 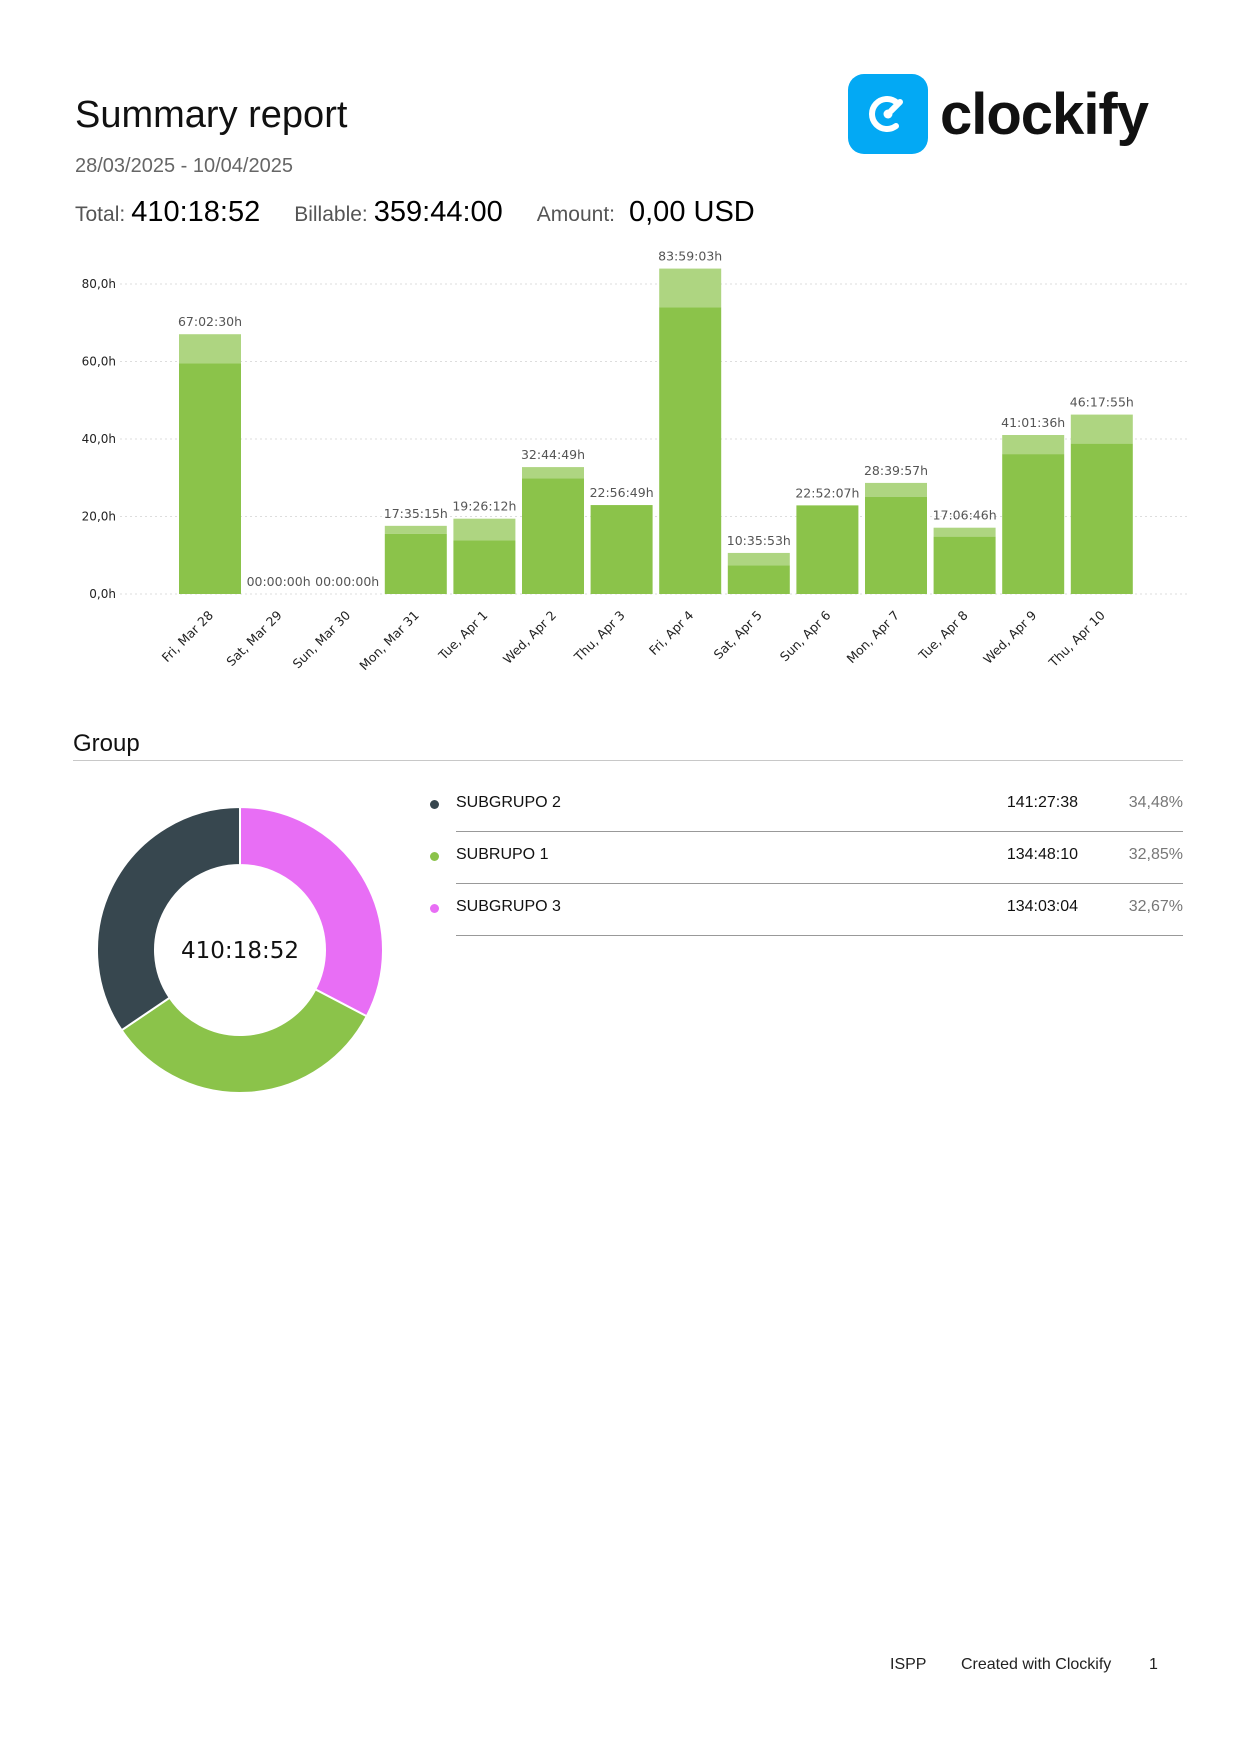 What do you see at coordinates (873, 637) in the screenshot?
I see `x-tick-label: Mon, Apr 7` at bounding box center [873, 637].